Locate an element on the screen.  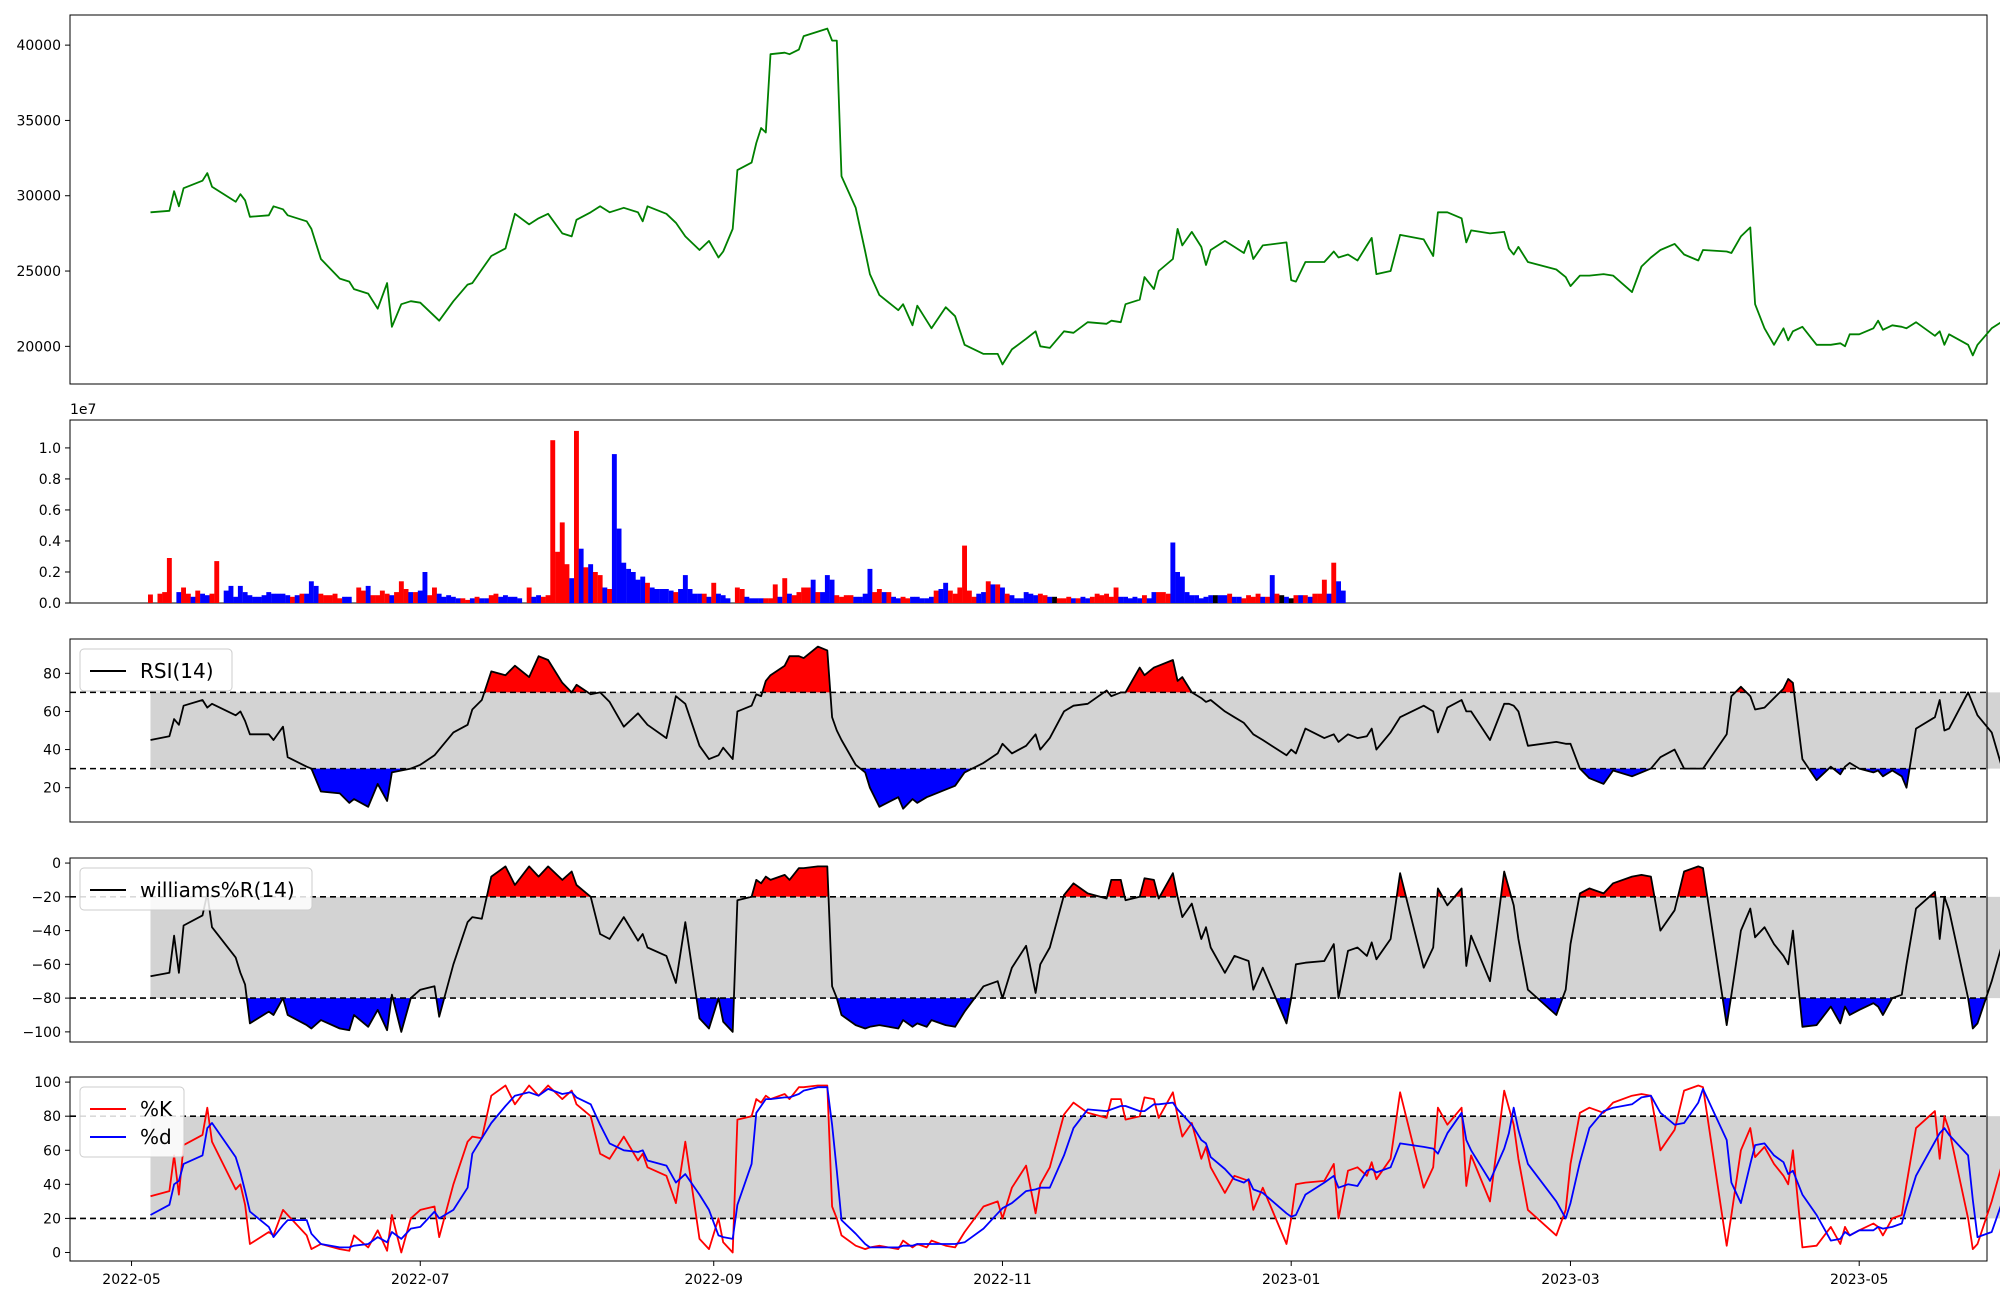
stochastic-legend-label: %d is located at coordinates (156, 1137).